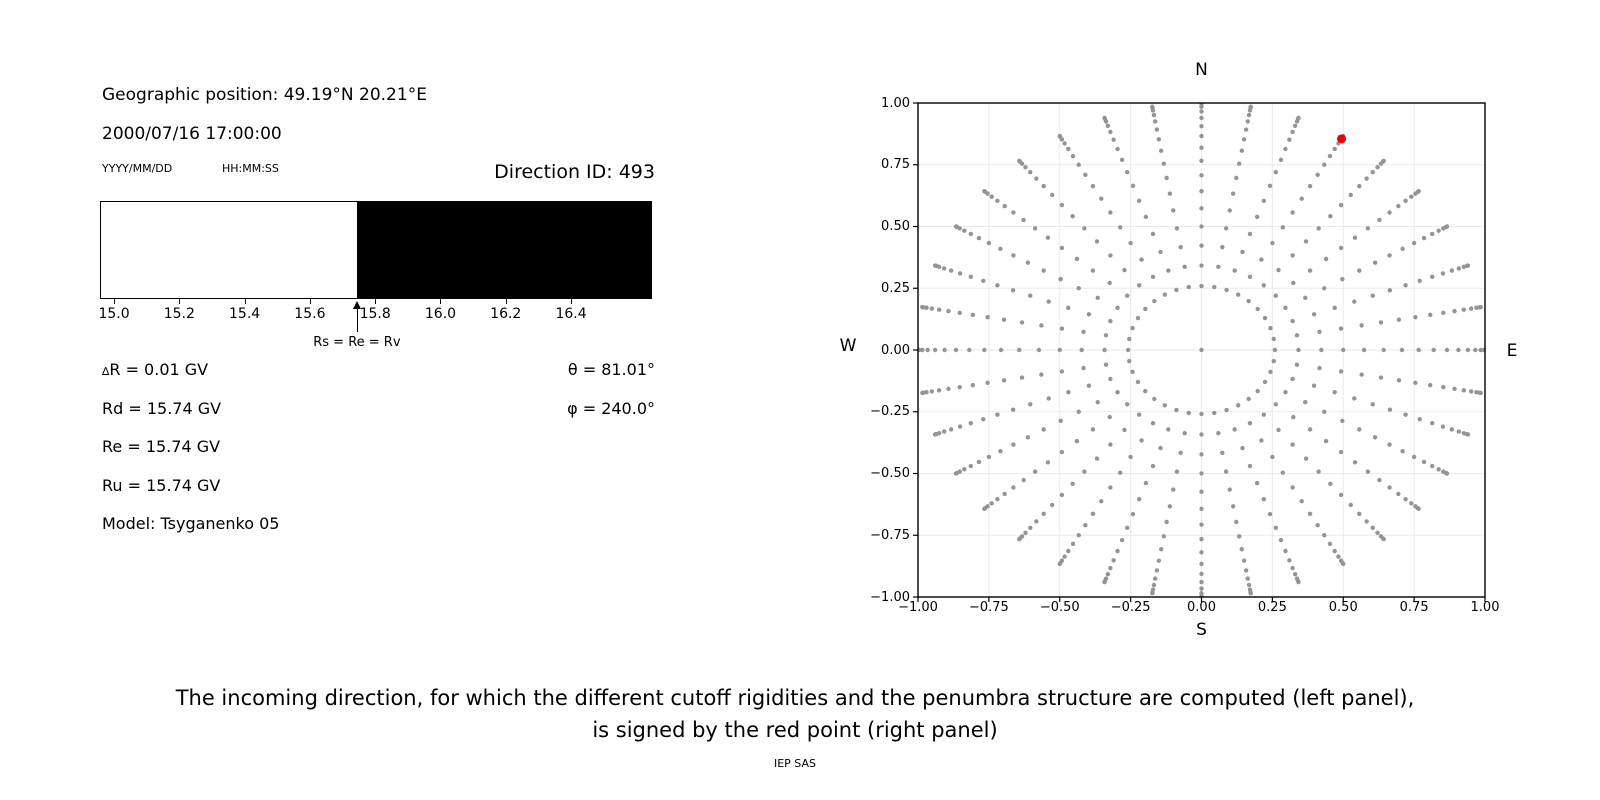  What do you see at coordinates (162, 408) in the screenshot?
I see `result-row: Rd = 15.74 GV` at bounding box center [162, 408].